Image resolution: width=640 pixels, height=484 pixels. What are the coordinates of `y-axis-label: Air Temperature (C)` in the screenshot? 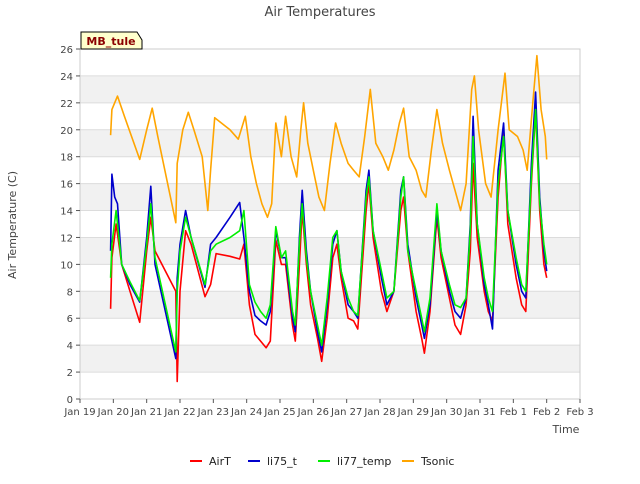 It's located at (12, 225).